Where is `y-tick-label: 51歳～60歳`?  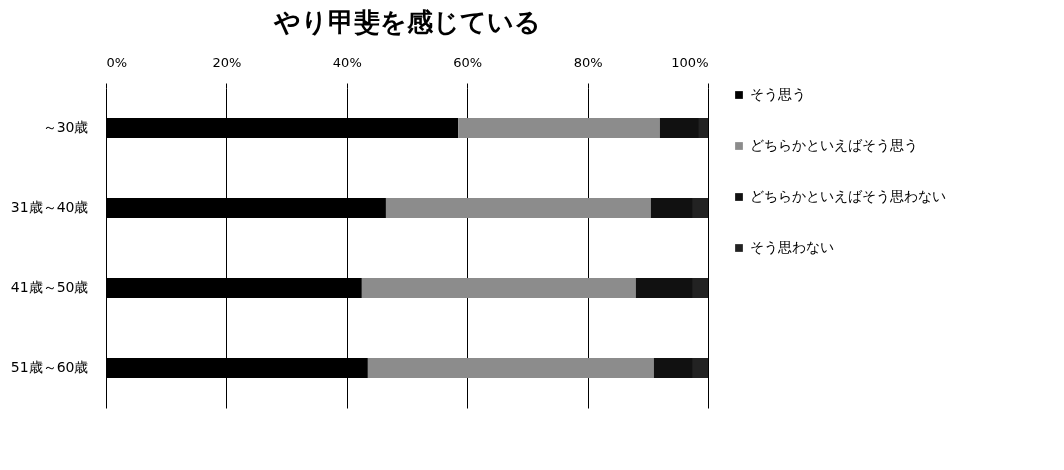
y-tick-label: 51歳～60歳 is located at coordinates (49, 367).